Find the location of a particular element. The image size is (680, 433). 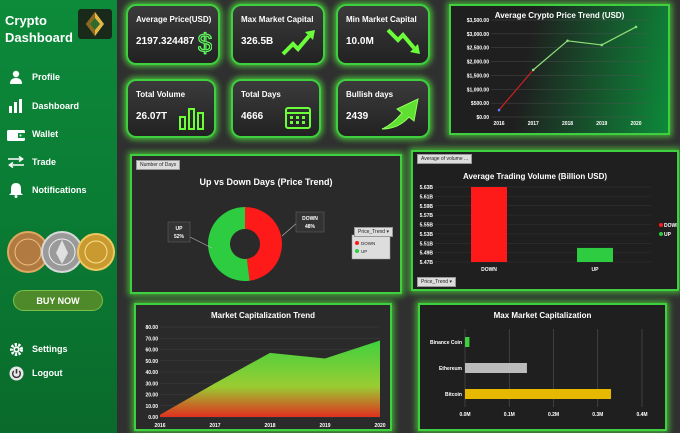

sidebar-item-logout: Logout is located at coordinates (58, 373).